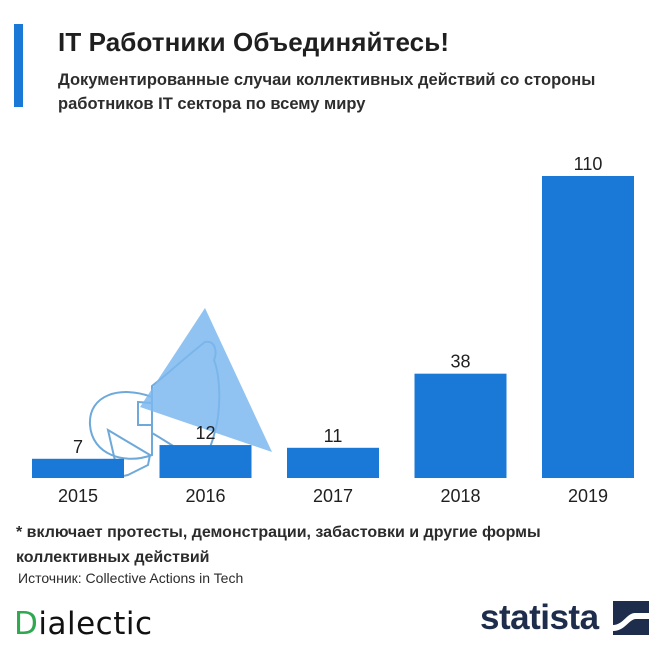 The image size is (659, 646). I want to click on value-label-2016: 12, so click(205, 433).